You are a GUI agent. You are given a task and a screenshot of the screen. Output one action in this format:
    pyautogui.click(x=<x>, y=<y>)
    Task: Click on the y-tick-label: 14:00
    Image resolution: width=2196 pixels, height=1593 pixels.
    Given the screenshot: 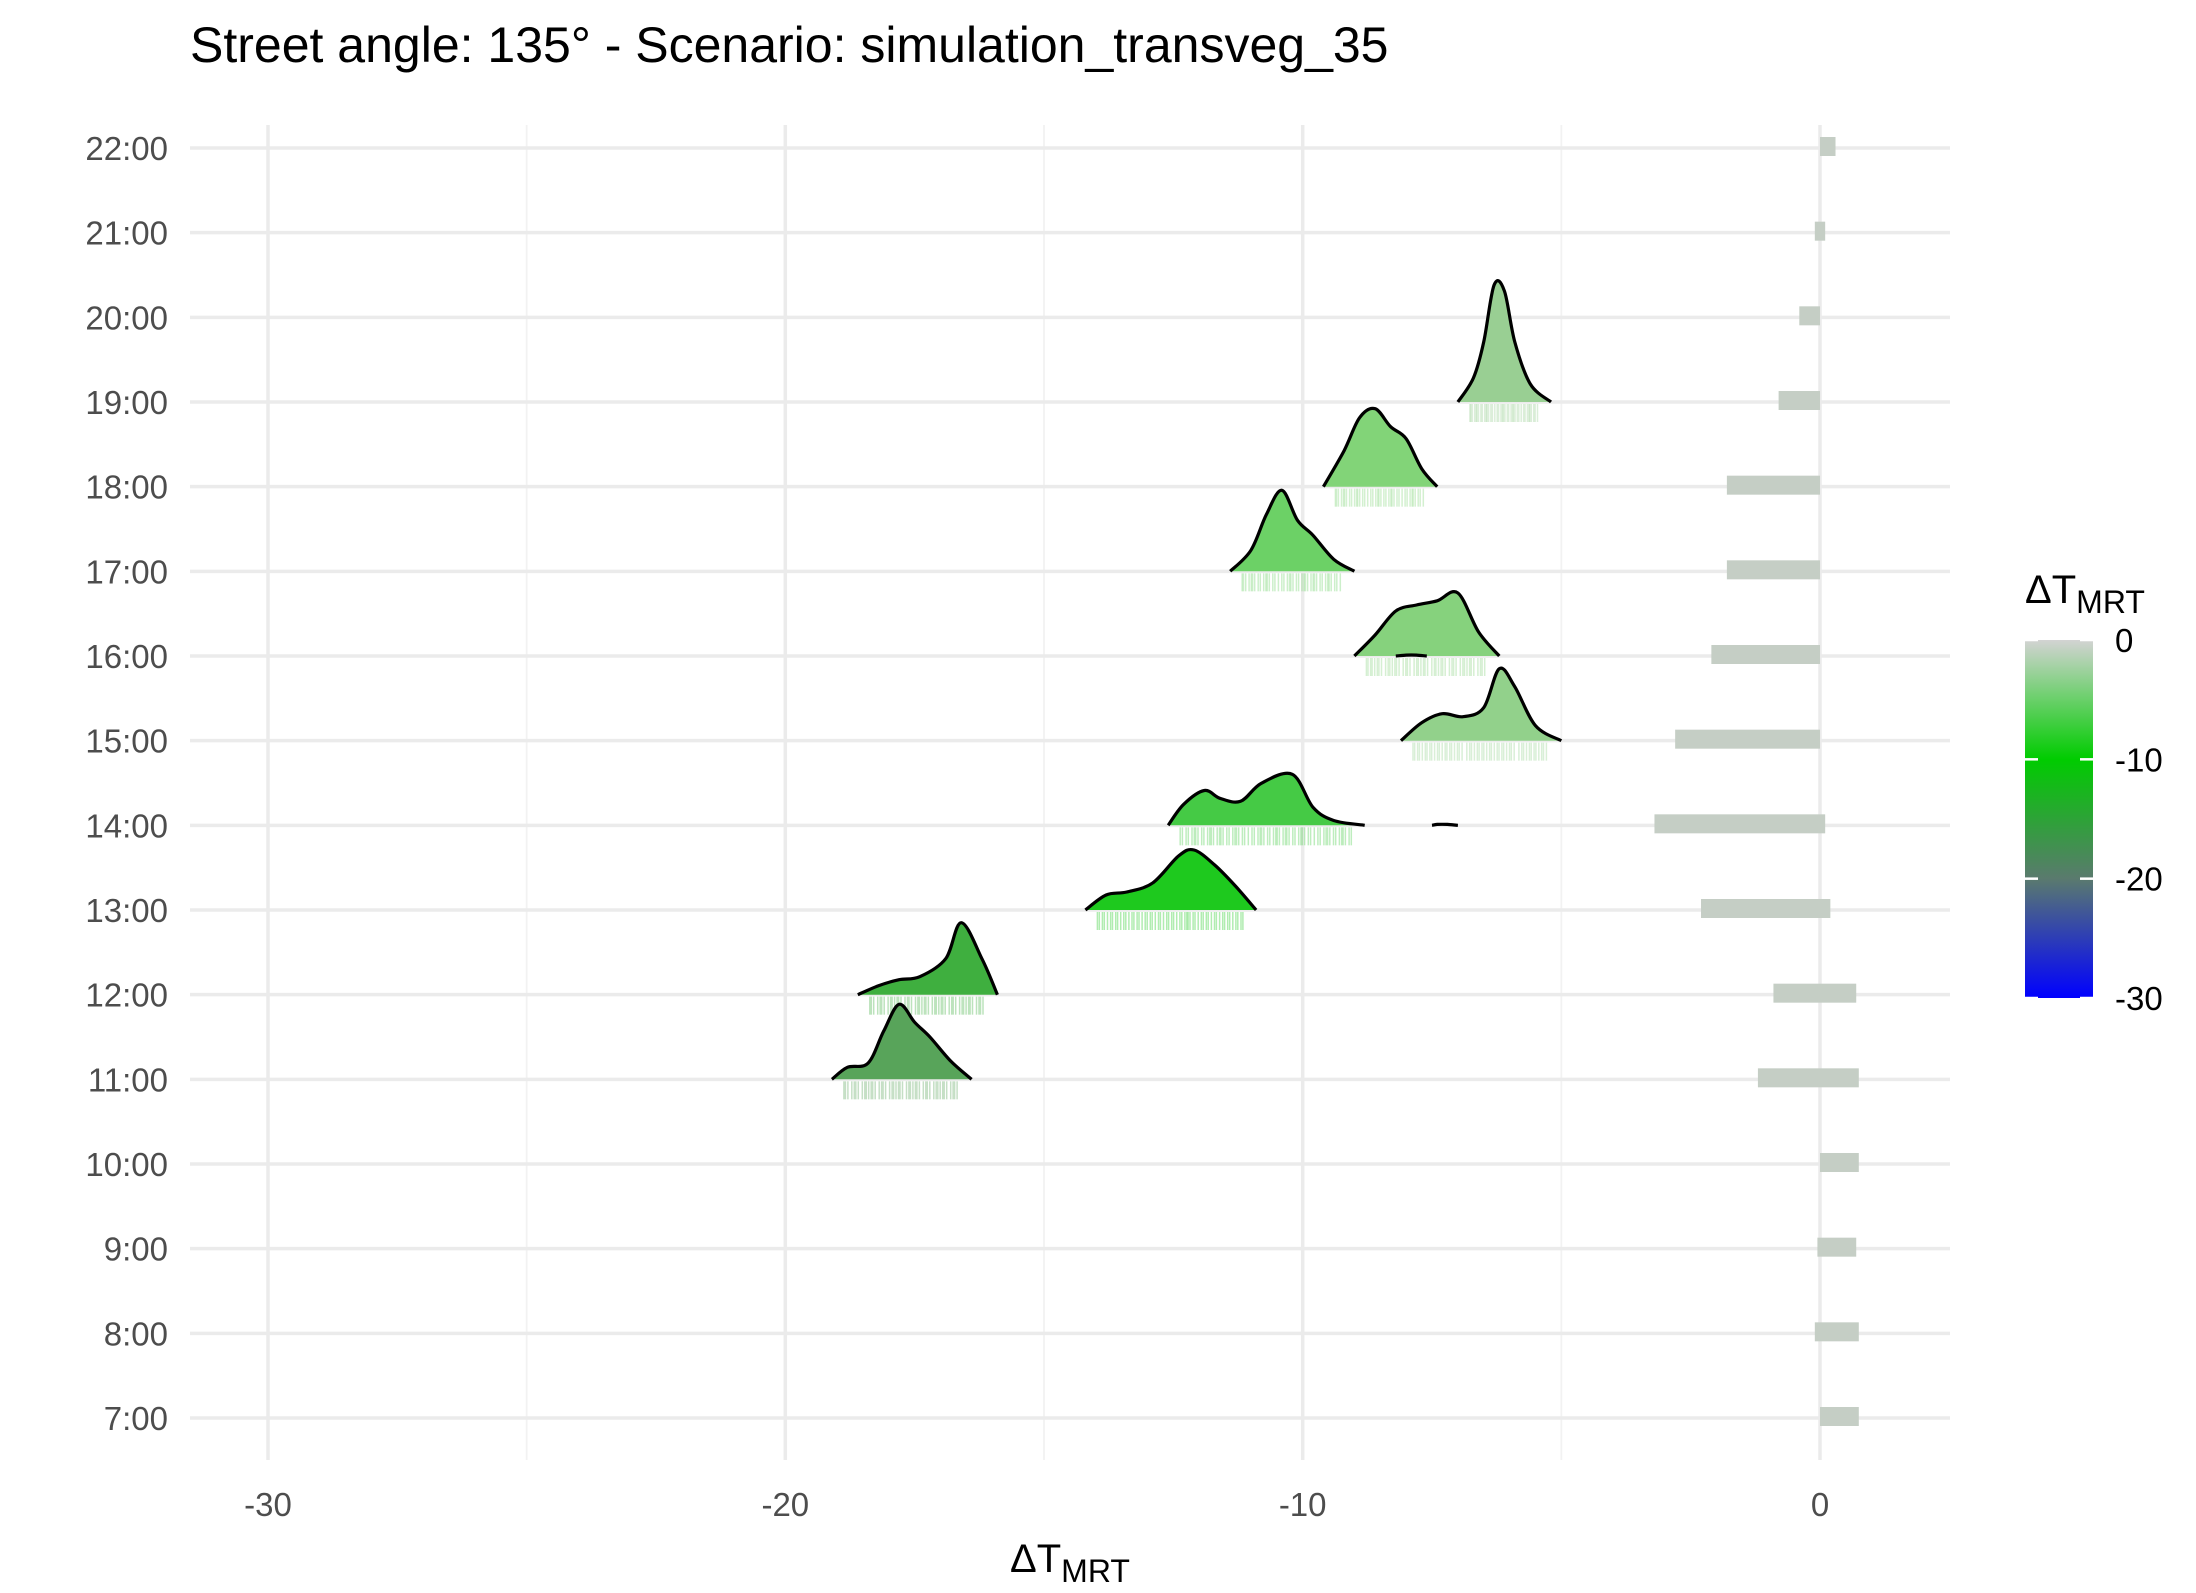 What is the action you would take?
    pyautogui.click(x=126, y=825)
    